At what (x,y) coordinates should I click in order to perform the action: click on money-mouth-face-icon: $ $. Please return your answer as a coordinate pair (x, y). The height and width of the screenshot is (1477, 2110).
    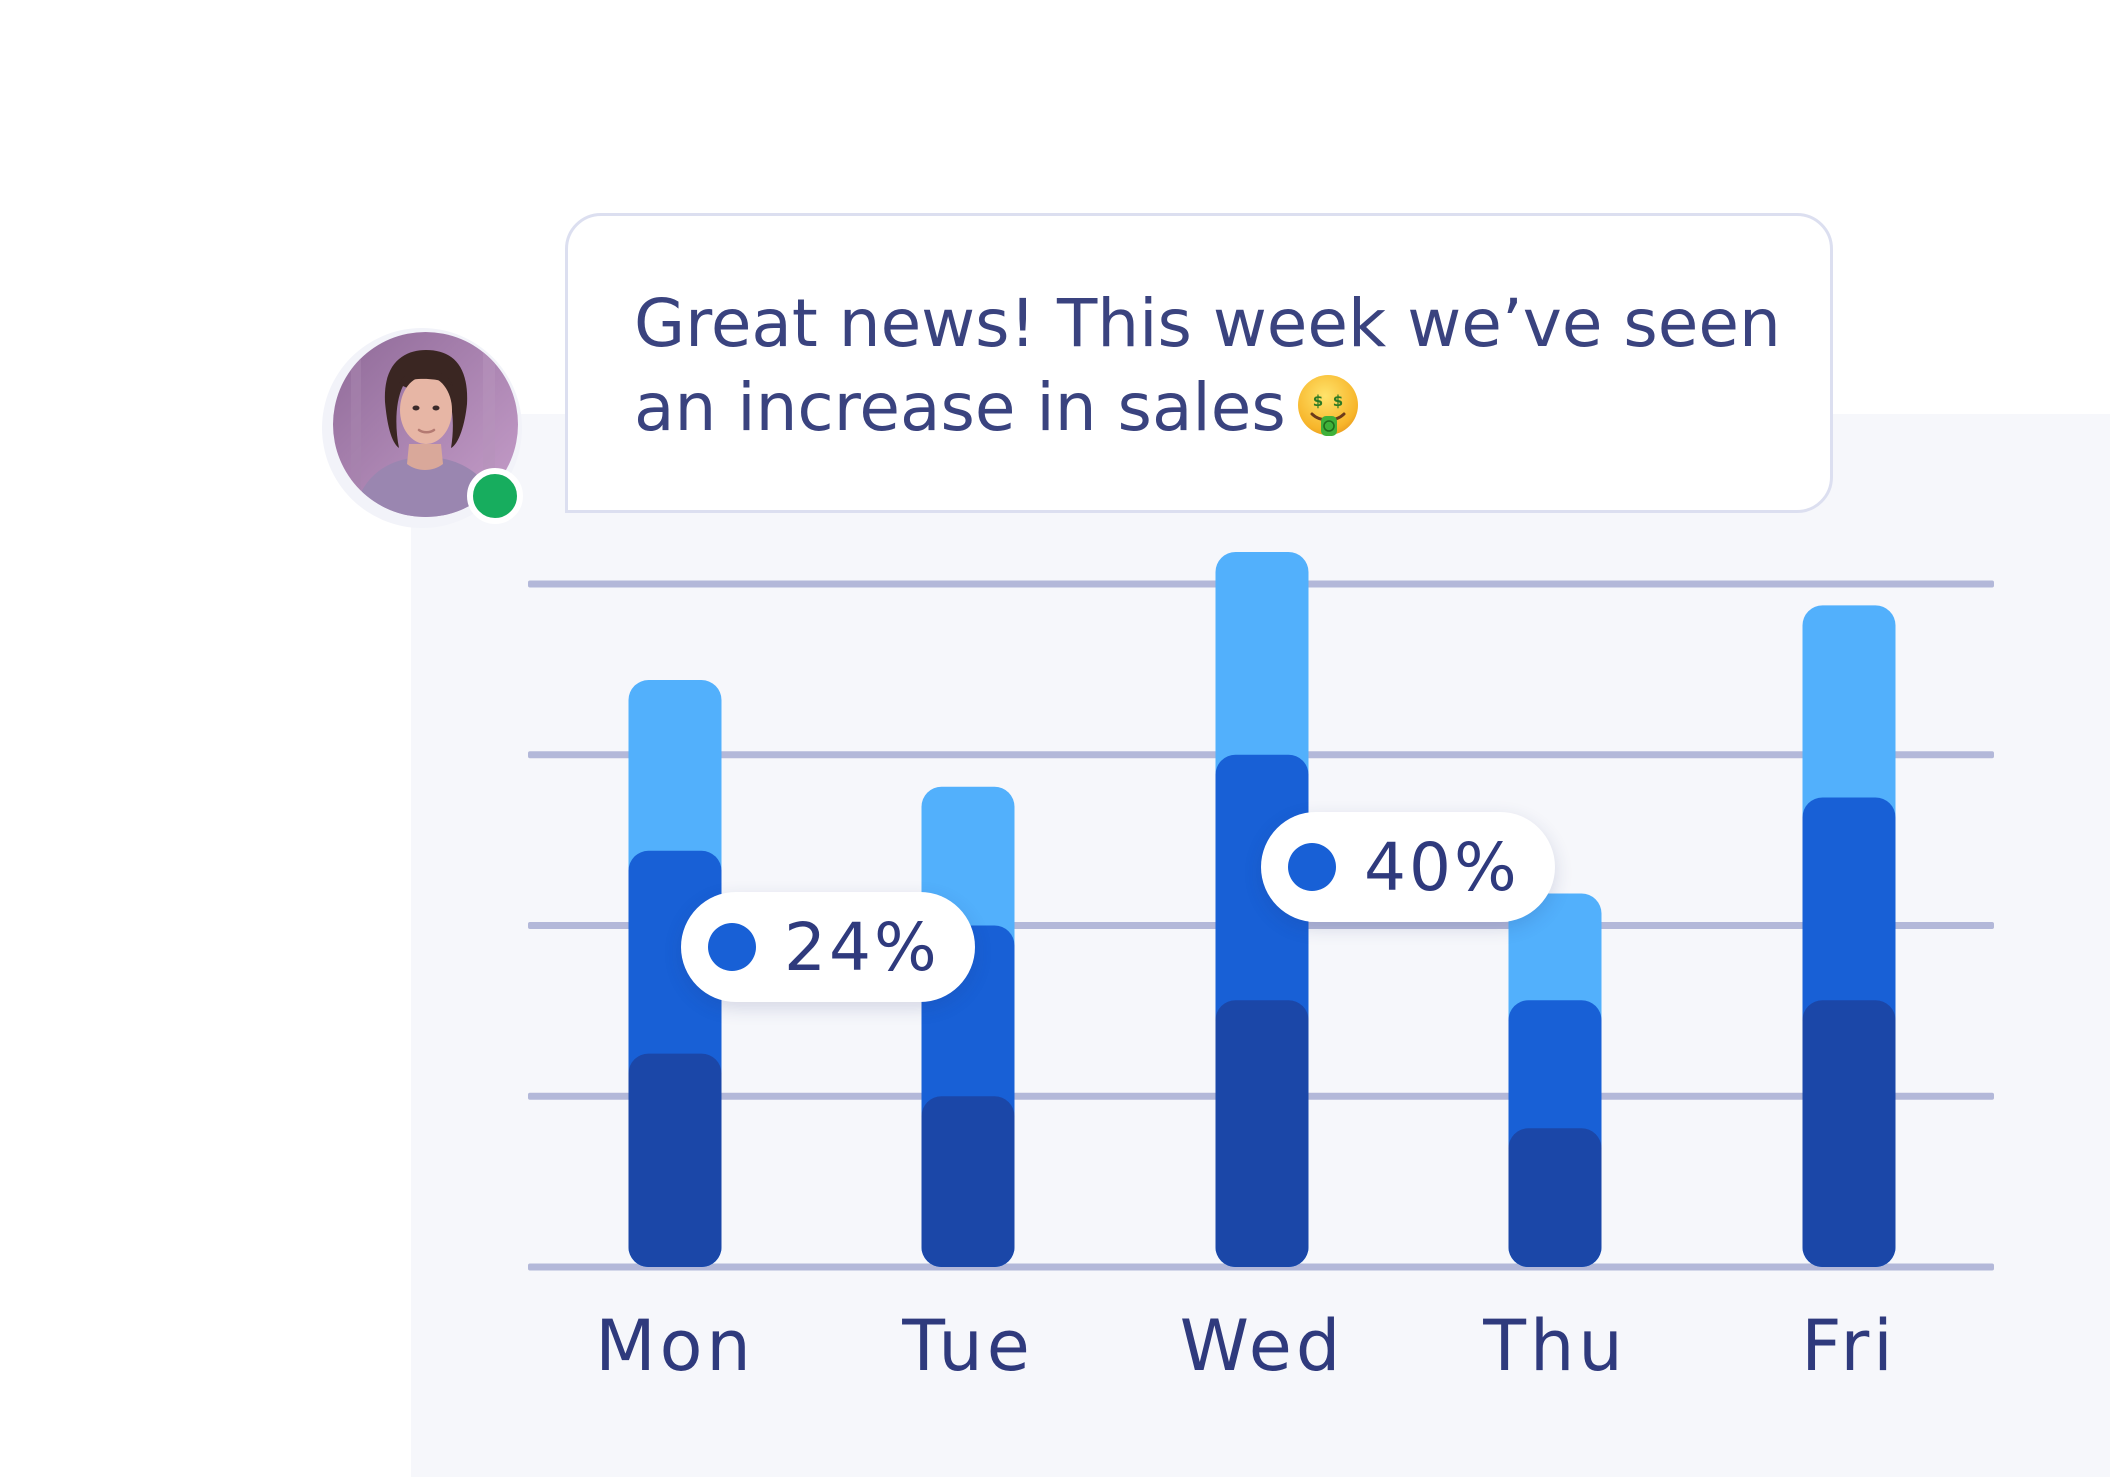
    Looking at the image, I should click on (1328, 416).